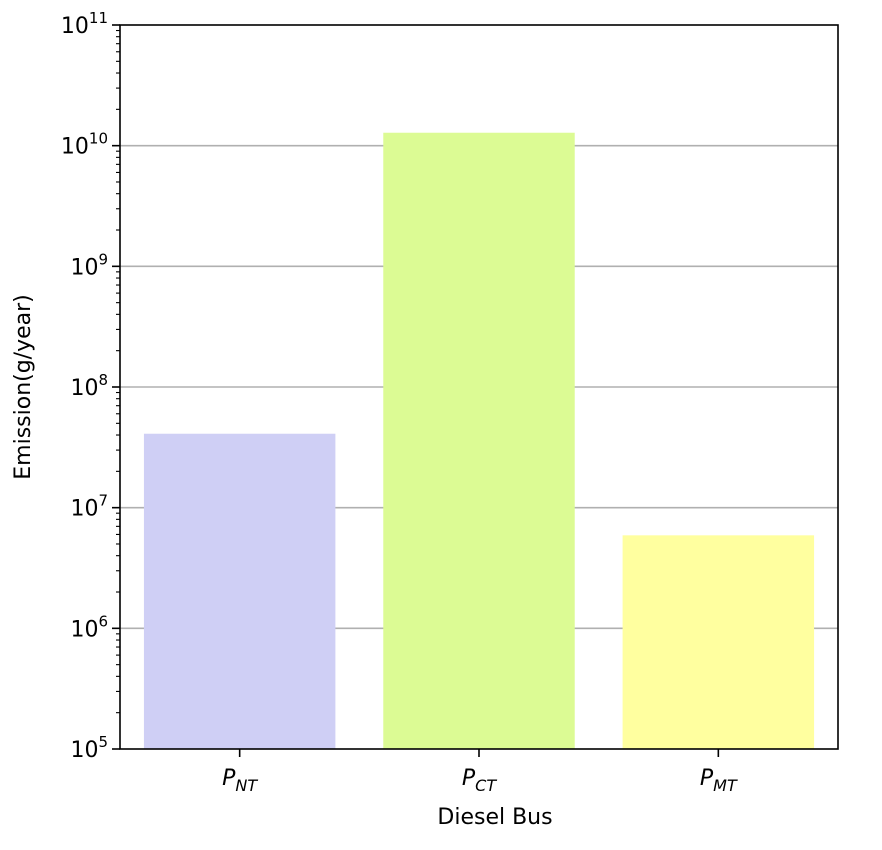 The width and height of the screenshot is (882, 850). Describe the element at coordinates (89, 507) in the screenshot. I see `y-tick-label: 10⁷` at that location.